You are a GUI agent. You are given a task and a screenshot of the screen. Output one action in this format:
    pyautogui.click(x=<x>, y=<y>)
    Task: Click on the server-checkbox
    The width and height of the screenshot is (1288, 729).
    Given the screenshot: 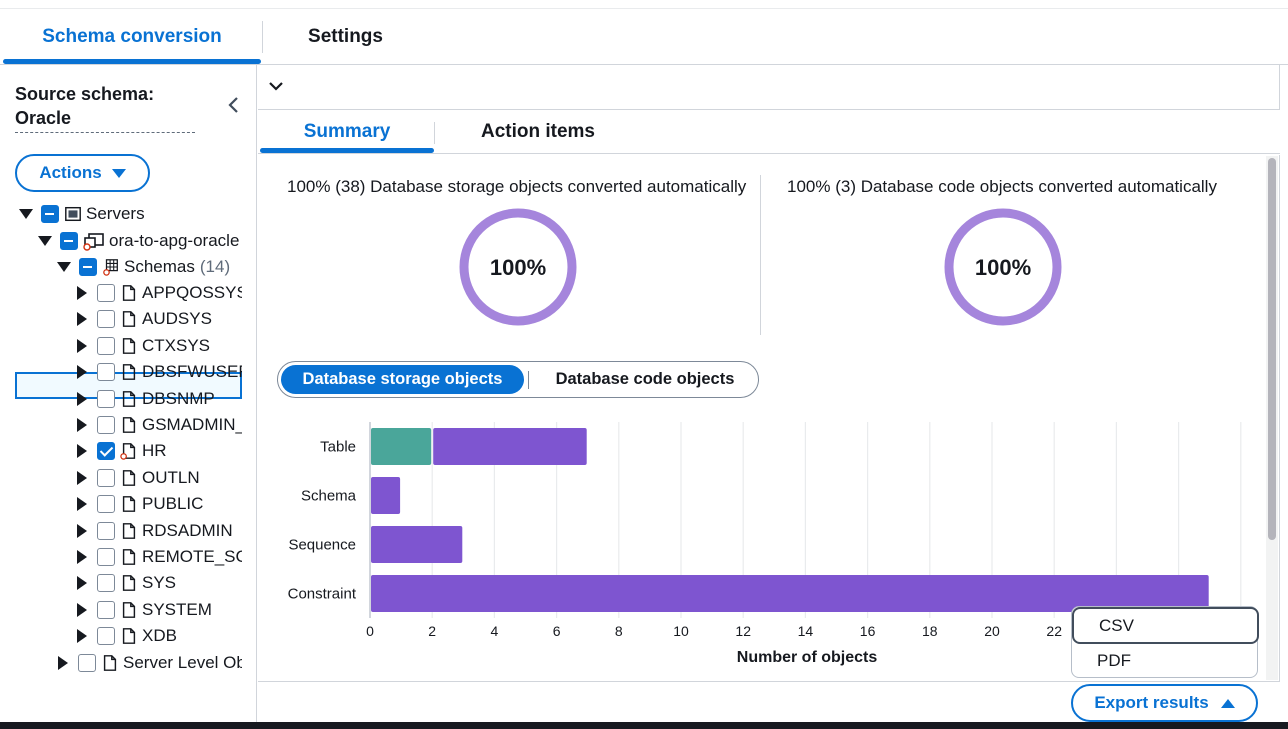 What is the action you would take?
    pyautogui.click(x=69, y=241)
    